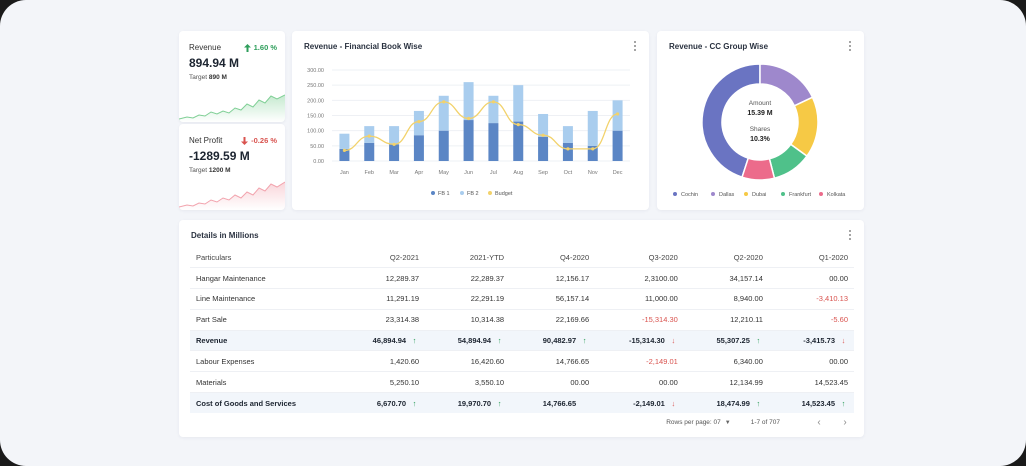 This screenshot has height=466, width=1026. Describe the element at coordinates (232, 108) in the screenshot. I see `sparkline-revenue` at that location.